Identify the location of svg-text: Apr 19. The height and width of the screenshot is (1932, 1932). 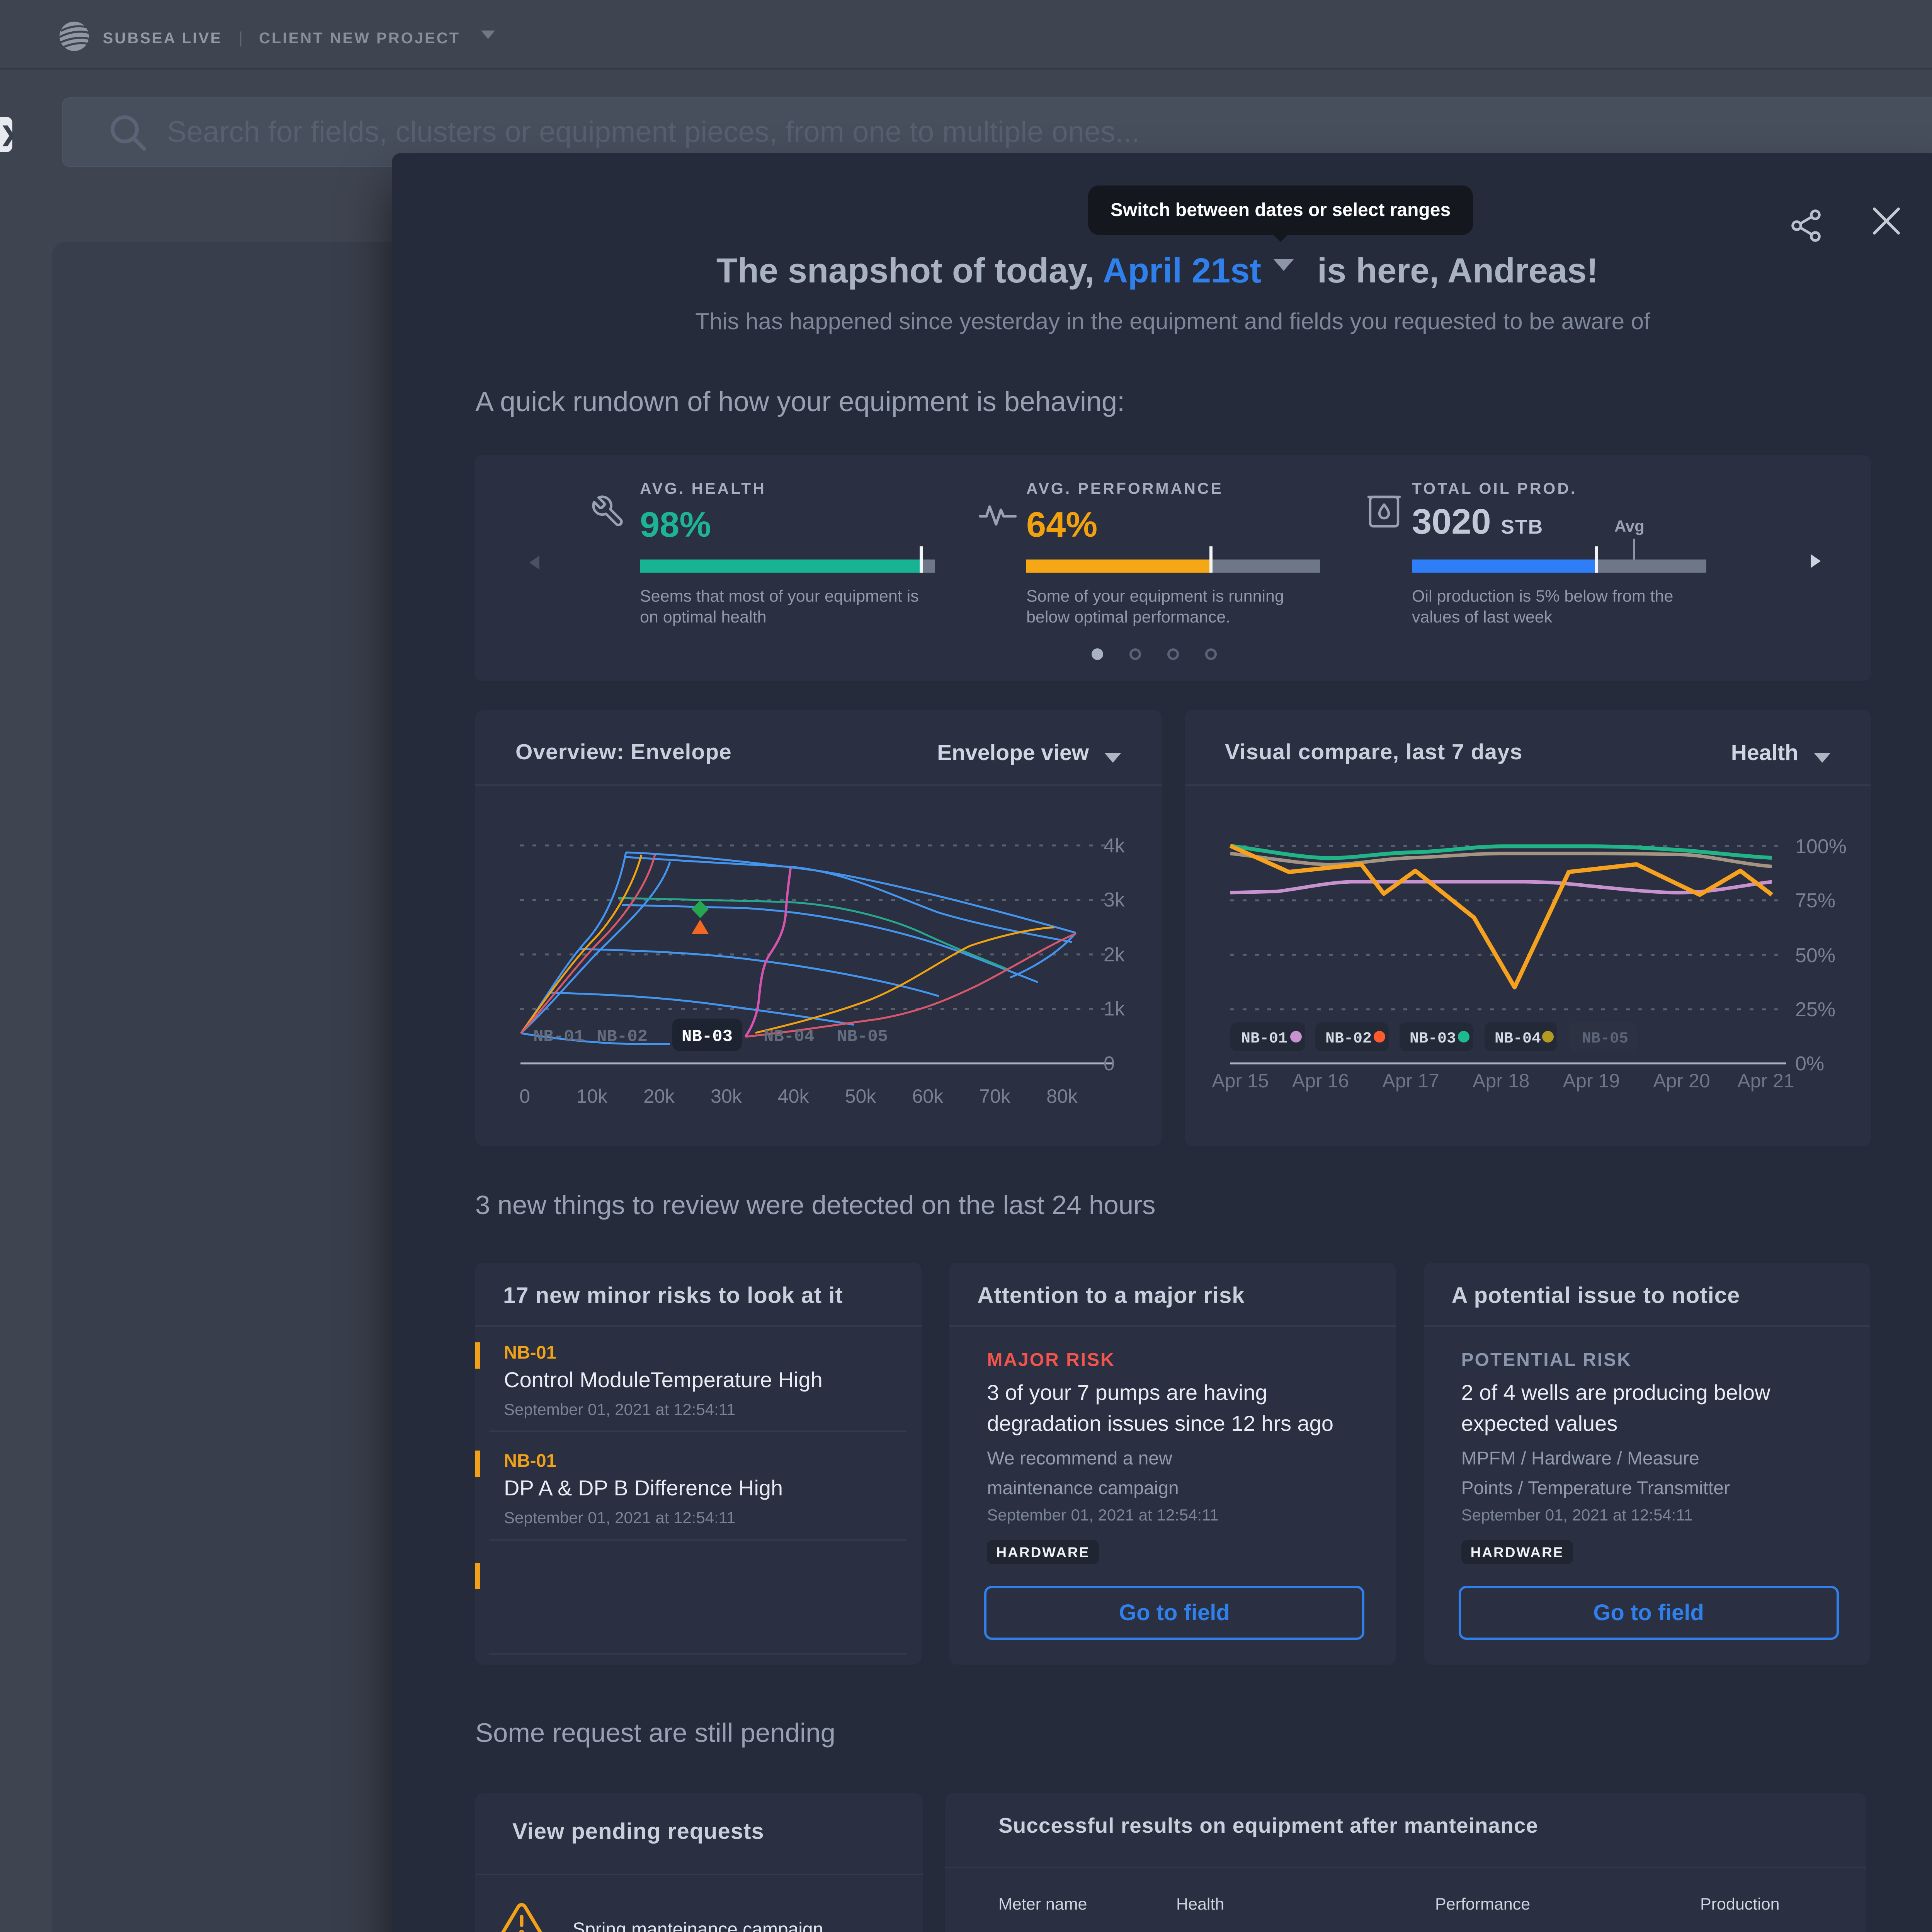
(1591, 1081).